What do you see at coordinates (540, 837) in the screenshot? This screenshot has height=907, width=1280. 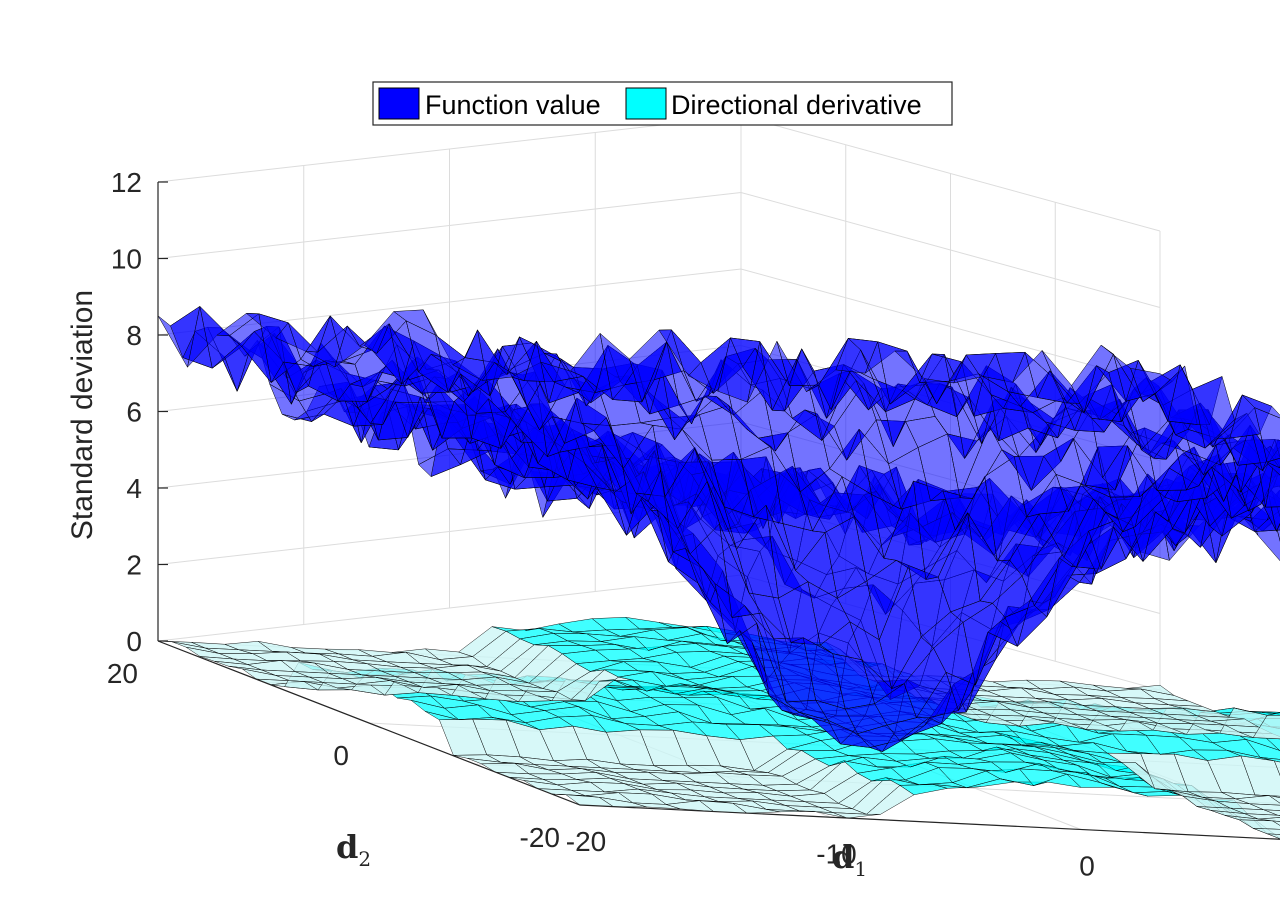 I see `y-tick-label: -20` at bounding box center [540, 837].